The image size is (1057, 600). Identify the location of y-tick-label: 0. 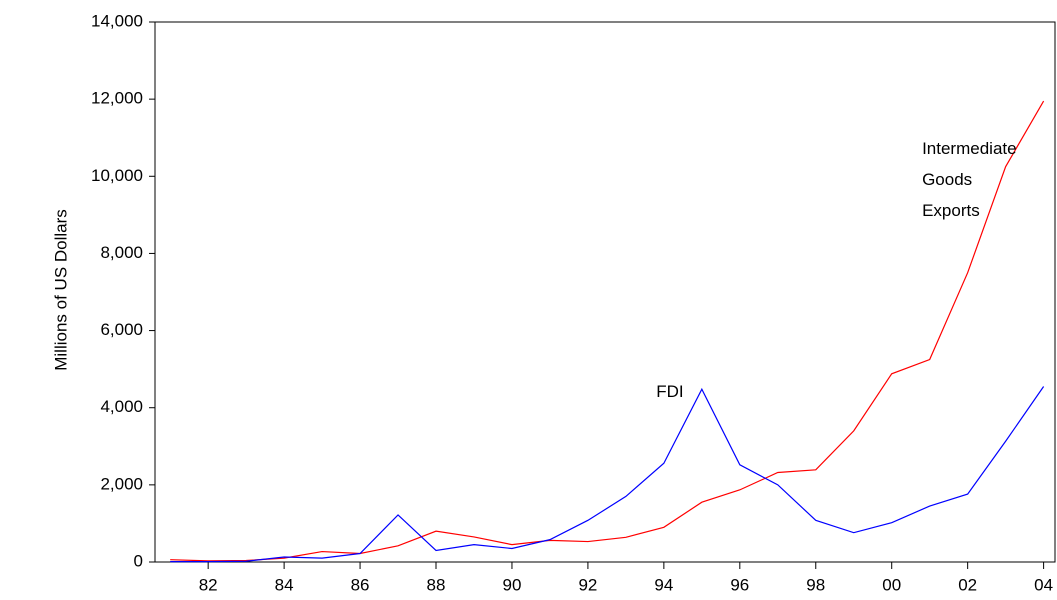
(138, 560).